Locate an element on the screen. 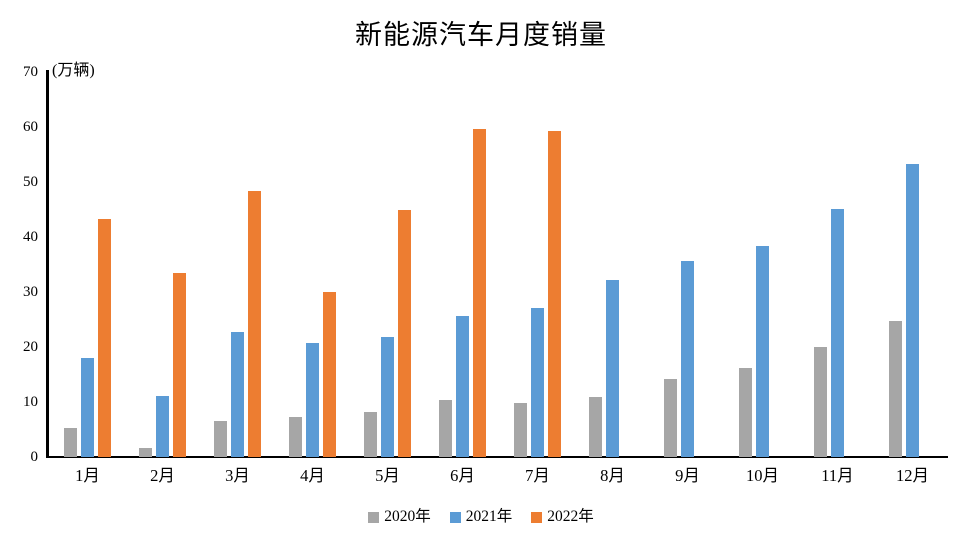  legend-label: 2021年 is located at coordinates (489, 516).